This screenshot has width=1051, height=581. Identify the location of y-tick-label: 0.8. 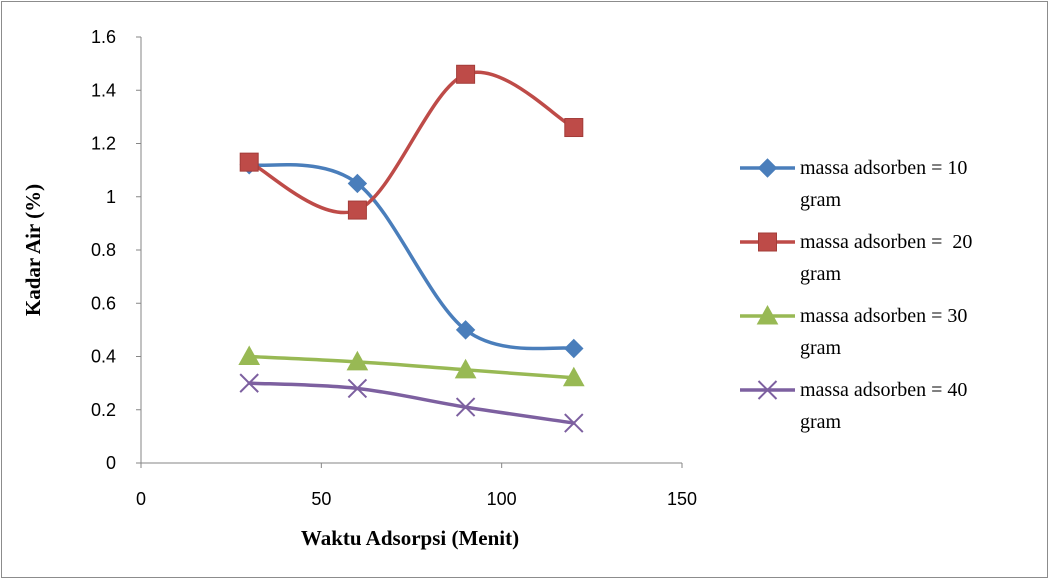
(103, 250).